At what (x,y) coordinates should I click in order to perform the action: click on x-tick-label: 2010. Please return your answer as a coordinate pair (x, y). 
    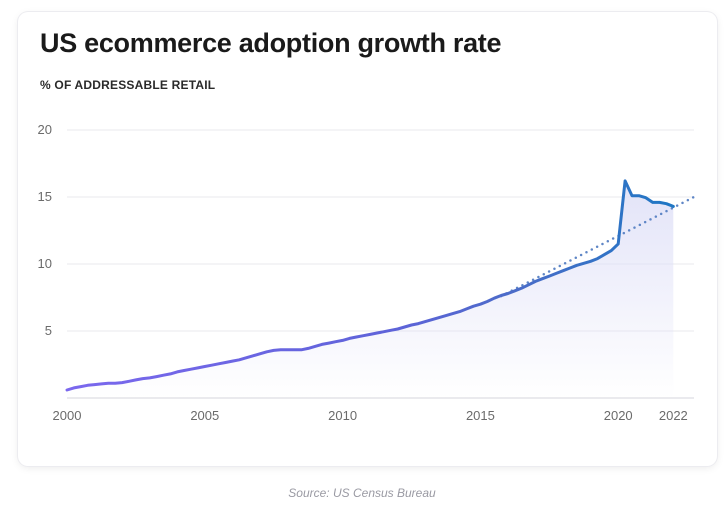
    Looking at the image, I should click on (342, 415).